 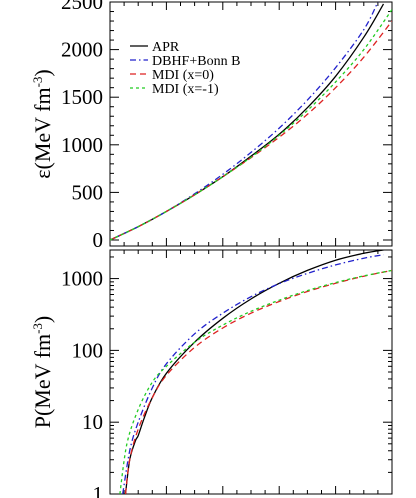 What do you see at coordinates (88, 192) in the screenshot?
I see `y-tick-label: 500` at bounding box center [88, 192].